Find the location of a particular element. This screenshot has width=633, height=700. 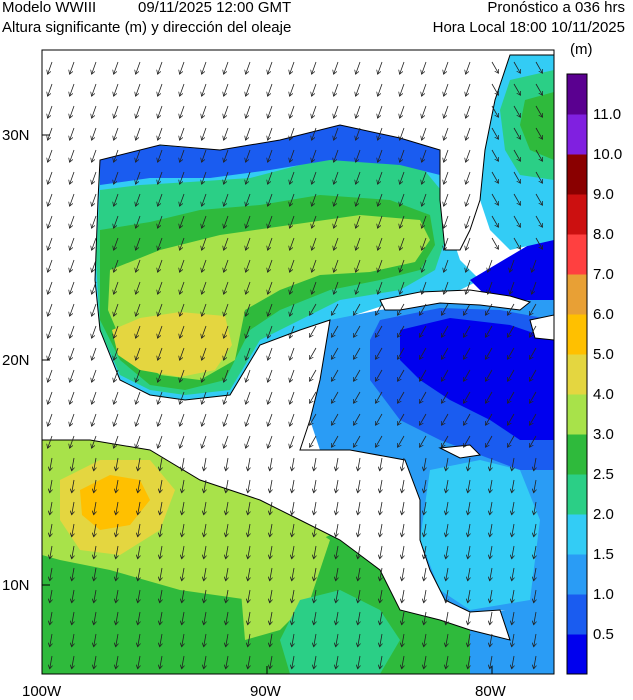

colorbar-label: 0.5 is located at coordinates (603, 634).